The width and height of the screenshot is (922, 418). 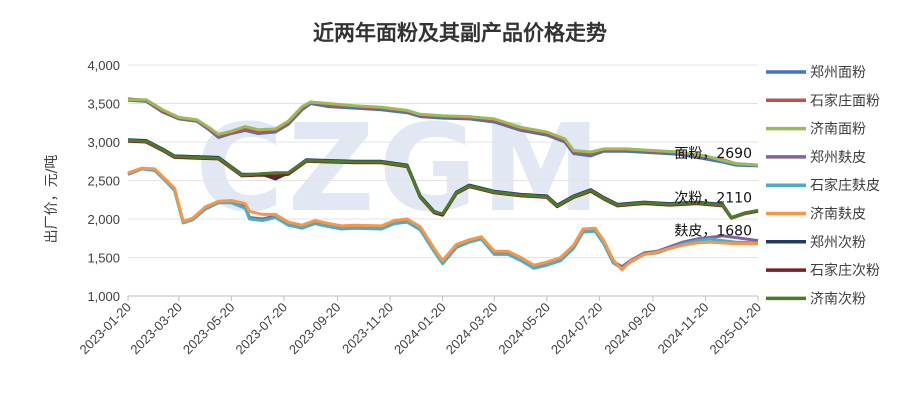 What do you see at coordinates (838, 215) in the screenshot?
I see `legend-entry: 济南麸皮` at bounding box center [838, 215].